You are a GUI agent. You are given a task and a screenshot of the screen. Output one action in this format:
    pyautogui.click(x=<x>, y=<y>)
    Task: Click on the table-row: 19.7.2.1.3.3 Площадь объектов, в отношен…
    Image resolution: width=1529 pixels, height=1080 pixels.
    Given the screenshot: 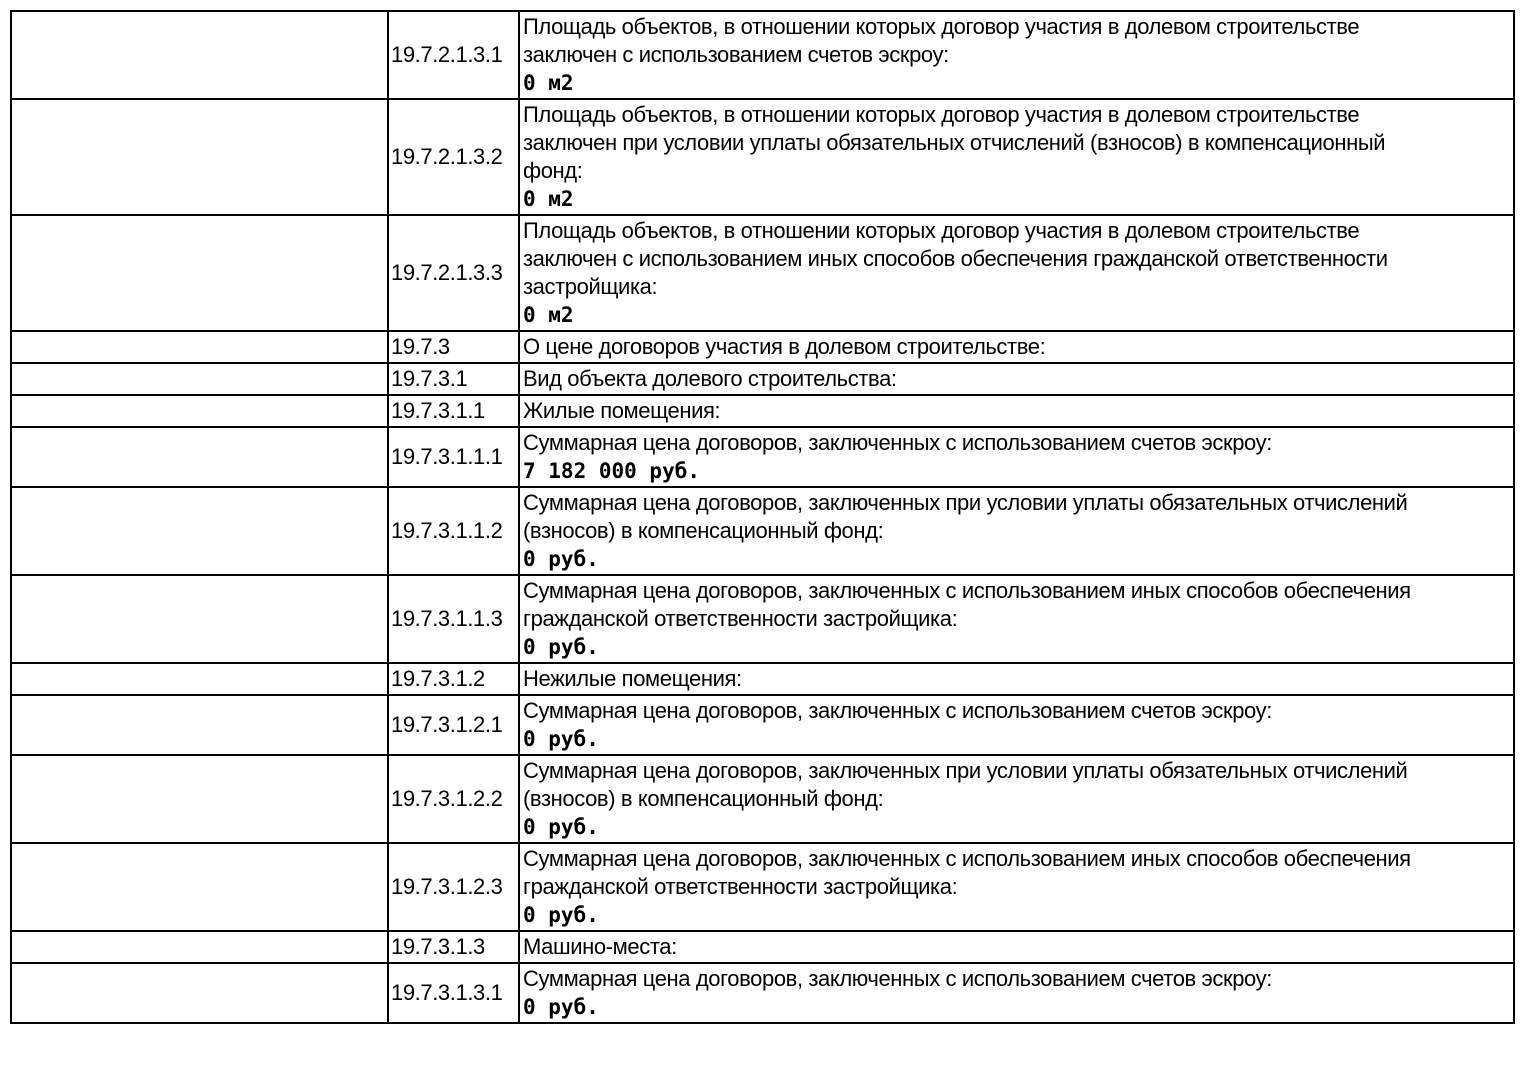 What is the action you would take?
    pyautogui.click(x=762, y=273)
    